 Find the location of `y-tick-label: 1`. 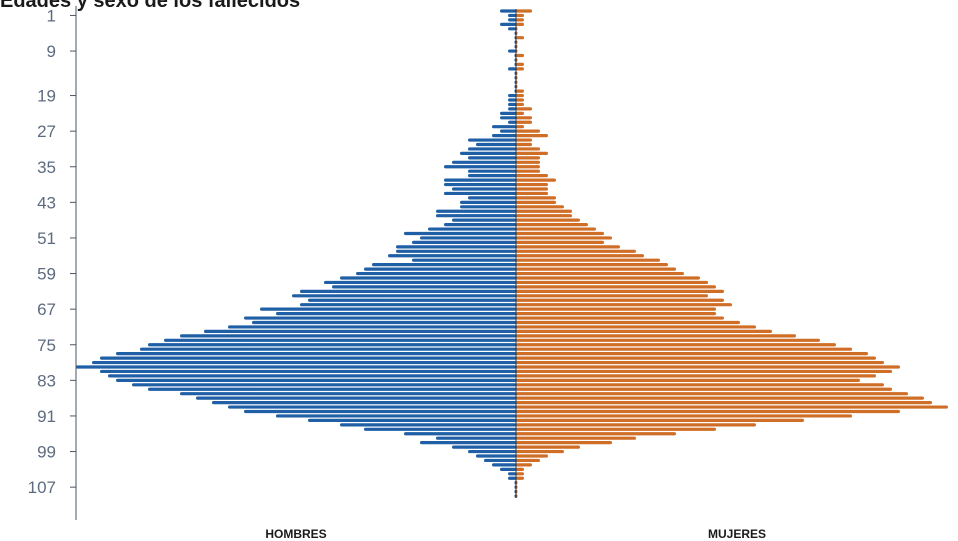

y-tick-label: 1 is located at coordinates (51, 15).